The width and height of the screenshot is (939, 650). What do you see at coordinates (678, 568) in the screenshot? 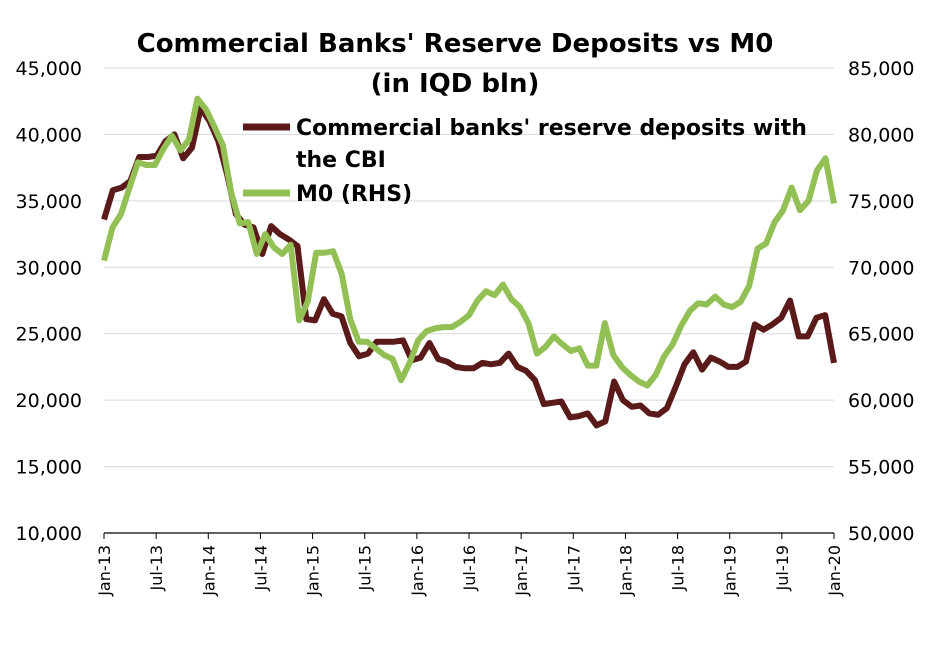
I see `x-tick-label: Jul-18` at bounding box center [678, 568].